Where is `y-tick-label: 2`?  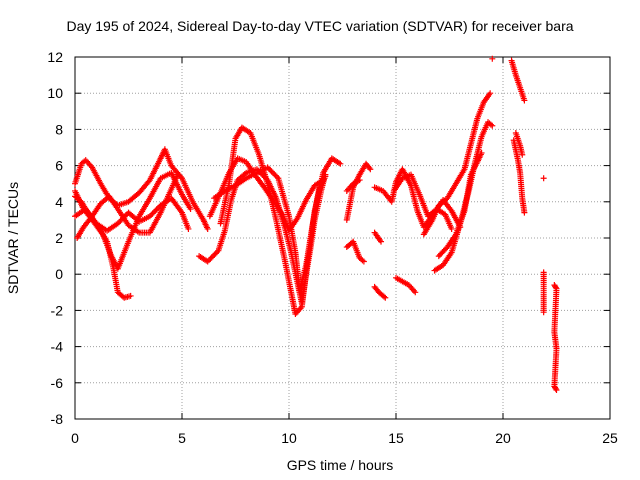
y-tick-label: 2 is located at coordinates (59, 238).